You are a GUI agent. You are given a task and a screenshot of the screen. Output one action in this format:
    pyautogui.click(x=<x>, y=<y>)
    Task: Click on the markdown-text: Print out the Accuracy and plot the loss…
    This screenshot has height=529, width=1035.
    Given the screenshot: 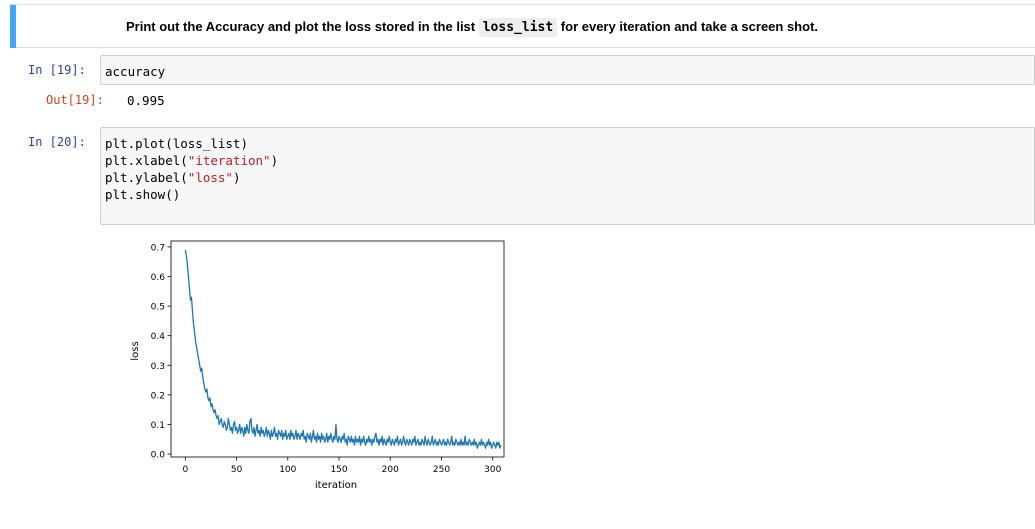 What is the action you would take?
    pyautogui.click(x=472, y=27)
    